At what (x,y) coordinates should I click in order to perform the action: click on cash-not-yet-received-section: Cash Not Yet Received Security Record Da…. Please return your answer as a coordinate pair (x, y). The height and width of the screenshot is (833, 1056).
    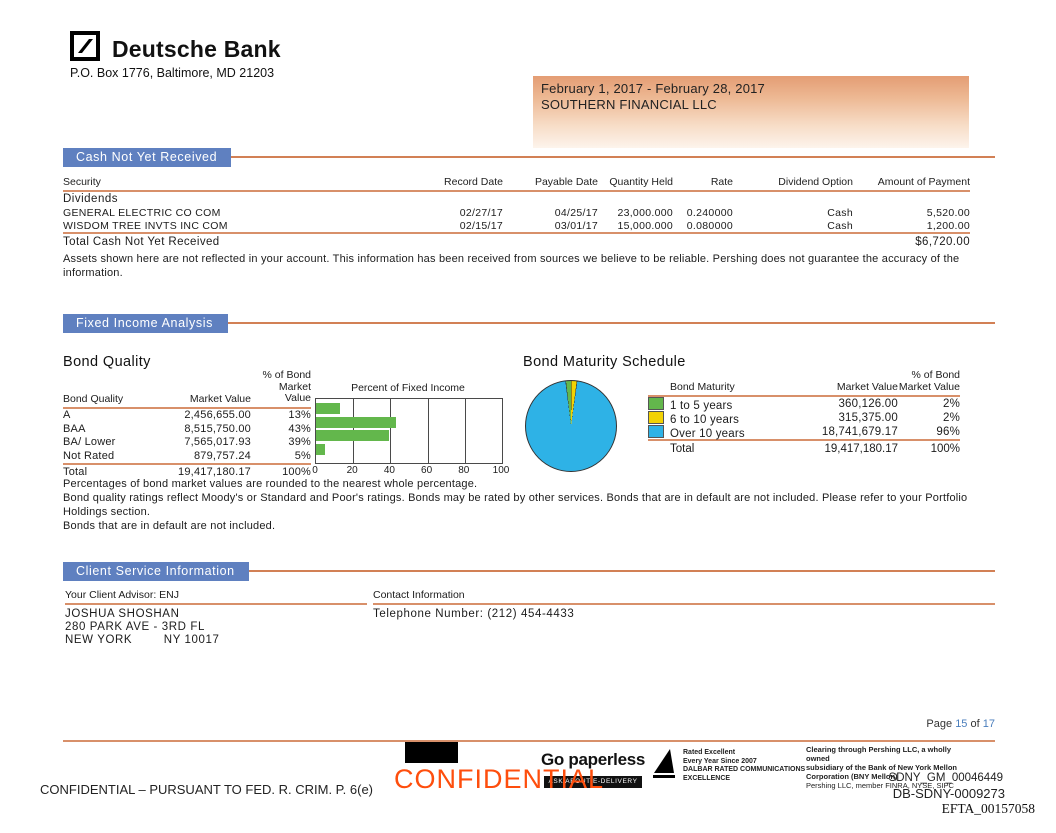
    Looking at the image, I should click on (529, 213).